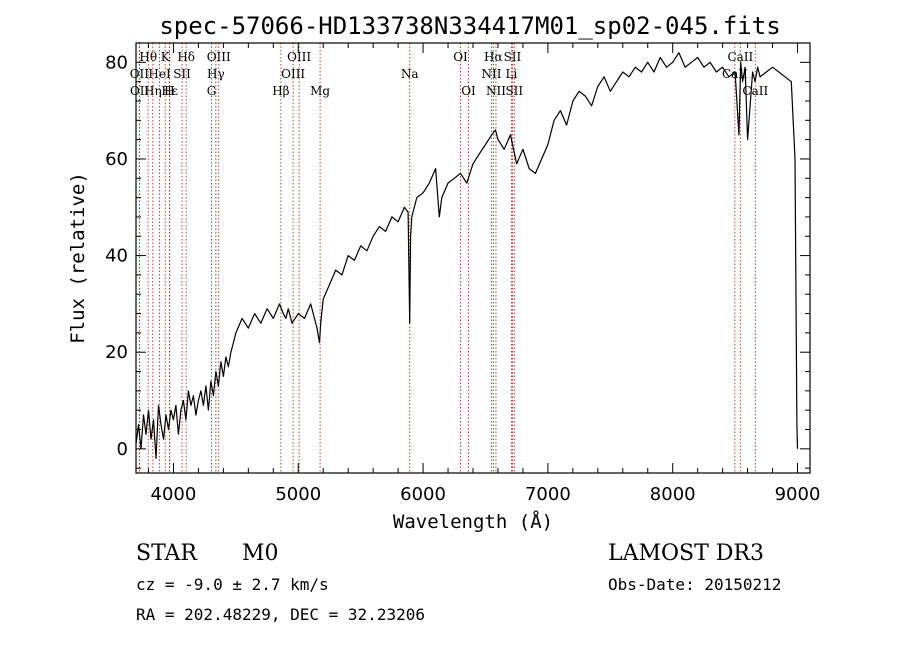 The image size is (900, 649). Describe the element at coordinates (423, 494) in the screenshot. I see `x-tick-label: 6000` at that location.